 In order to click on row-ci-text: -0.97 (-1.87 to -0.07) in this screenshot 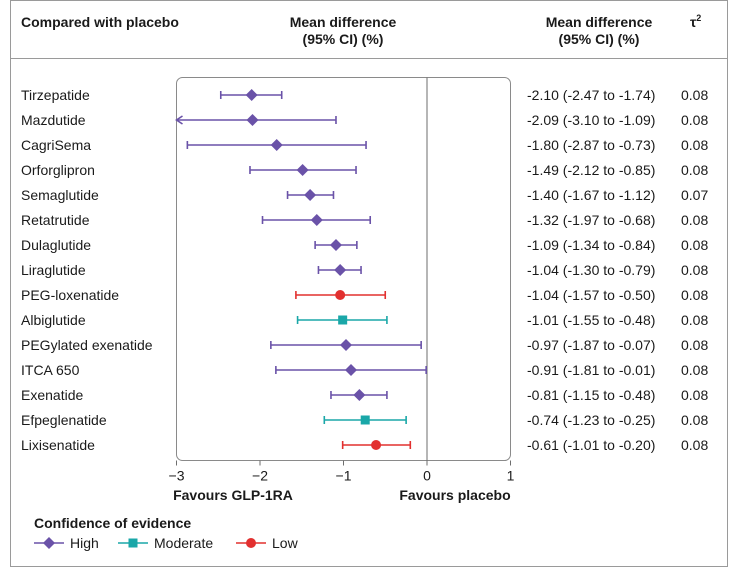, I will do `click(591, 345)`.